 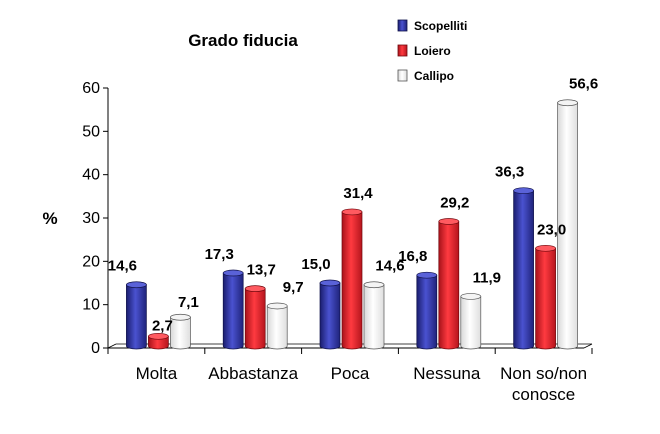 What do you see at coordinates (551, 229) in the screenshot?
I see `data-label: 23,0` at bounding box center [551, 229].